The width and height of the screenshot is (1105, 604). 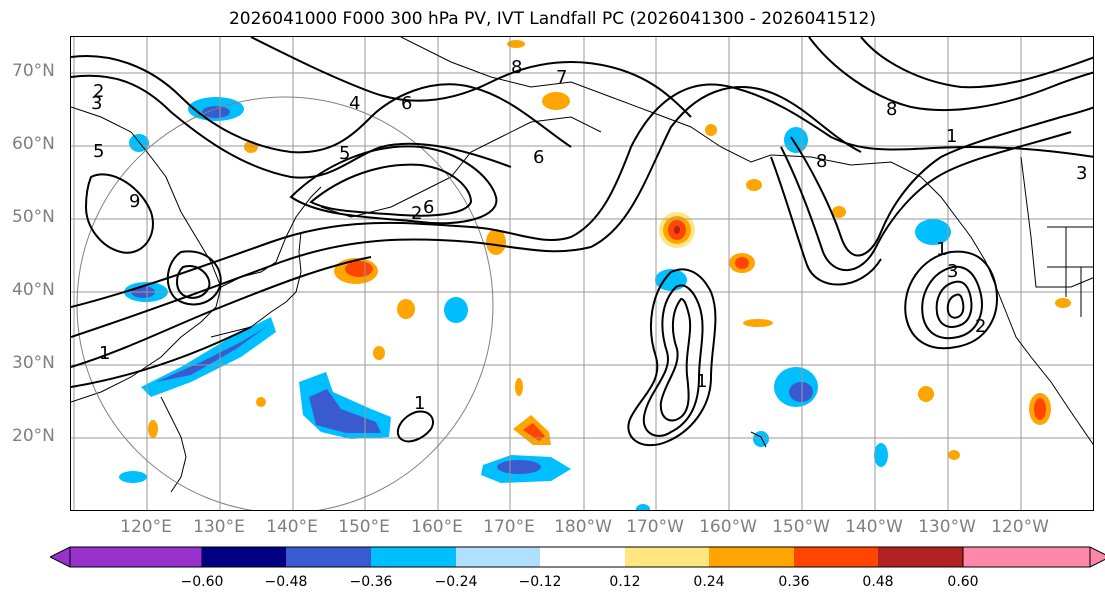 What do you see at coordinates (33, 436) in the screenshot?
I see `lat-label-20n: 20°N` at bounding box center [33, 436].